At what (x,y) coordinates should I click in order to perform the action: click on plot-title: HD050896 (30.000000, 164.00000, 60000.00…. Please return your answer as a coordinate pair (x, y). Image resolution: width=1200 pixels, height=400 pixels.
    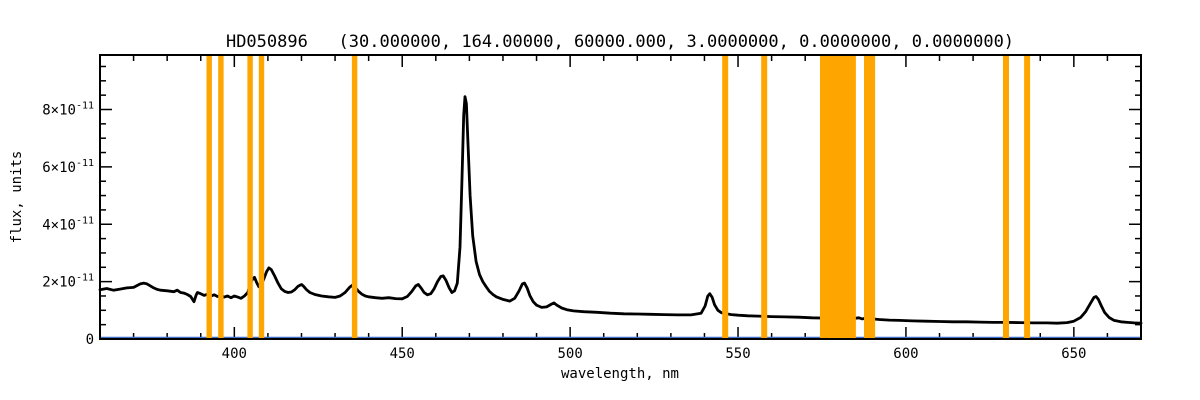
    Looking at the image, I should click on (620, 42).